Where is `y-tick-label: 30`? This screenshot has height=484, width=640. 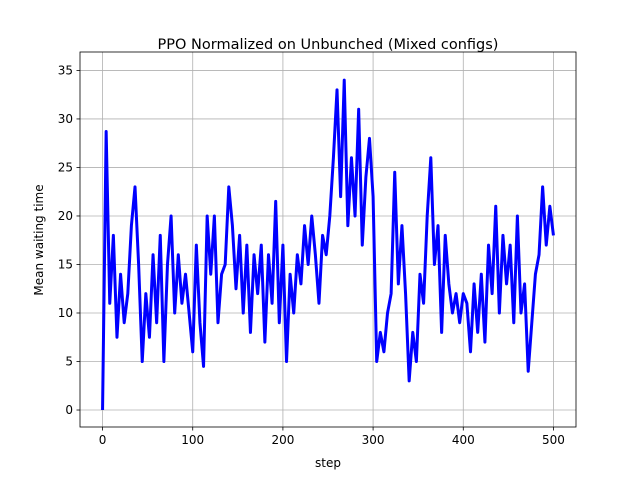 y-tick-label: 30 is located at coordinates (65, 119).